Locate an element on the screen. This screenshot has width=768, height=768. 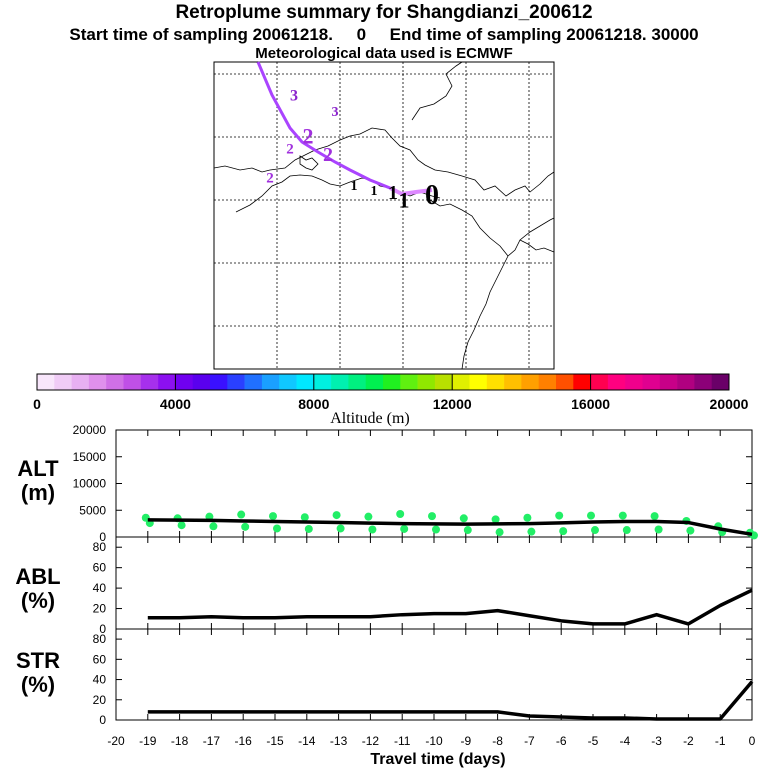
abl-ytick-label-4: 80 is located at coordinates (100, 547).